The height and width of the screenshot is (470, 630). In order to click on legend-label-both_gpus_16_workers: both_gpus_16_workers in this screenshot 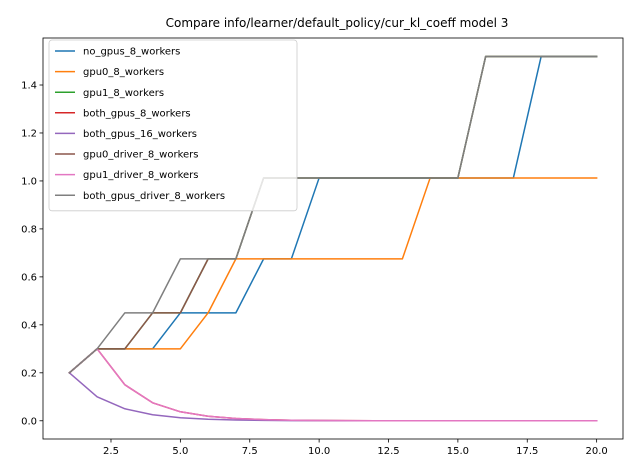, I will do `click(140, 134)`.